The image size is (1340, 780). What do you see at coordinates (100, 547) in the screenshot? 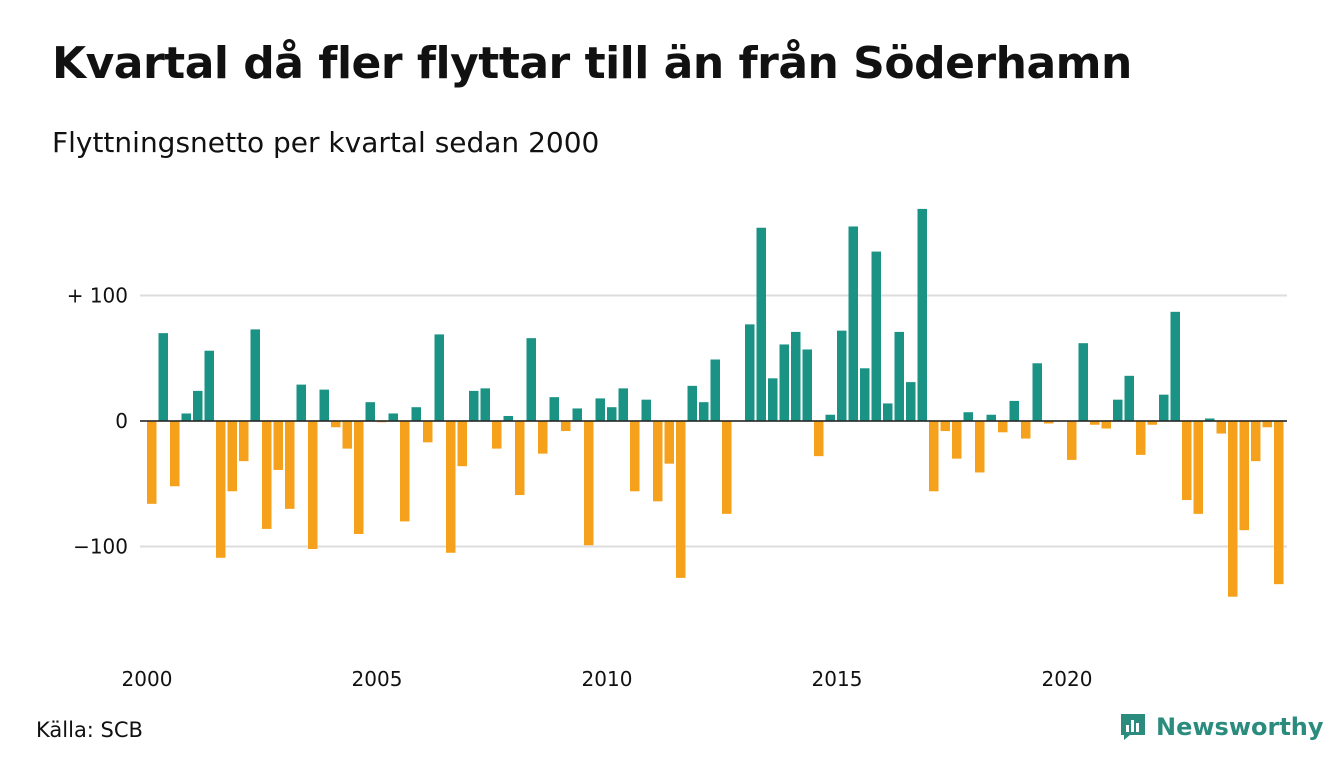
I see `y-tick-label: −100` at bounding box center [100, 547].